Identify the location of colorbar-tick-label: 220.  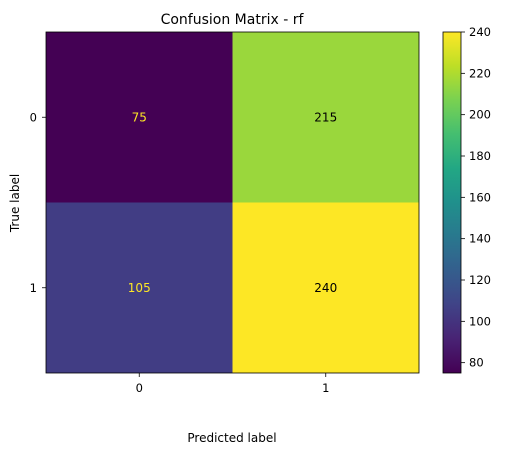
(480, 73).